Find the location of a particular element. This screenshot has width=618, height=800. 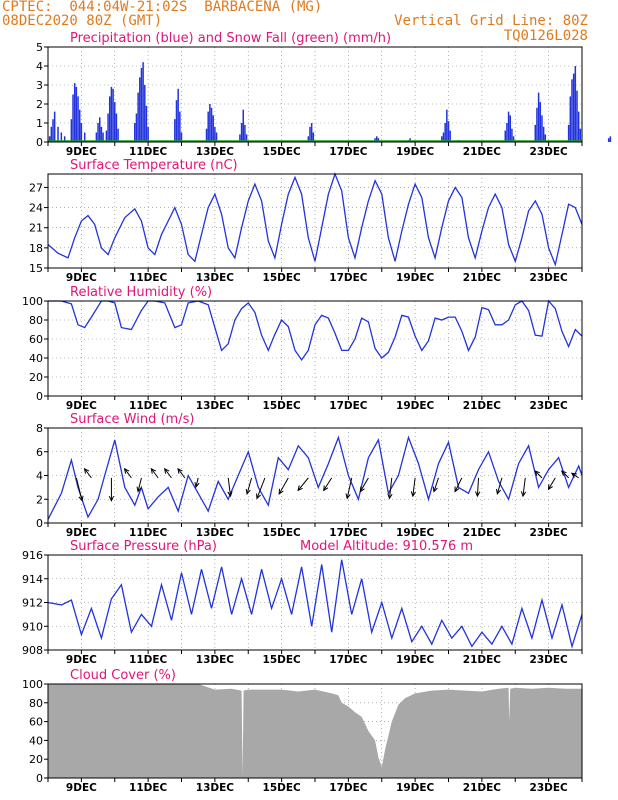

cloud-area is located at coordinates (315, 731).